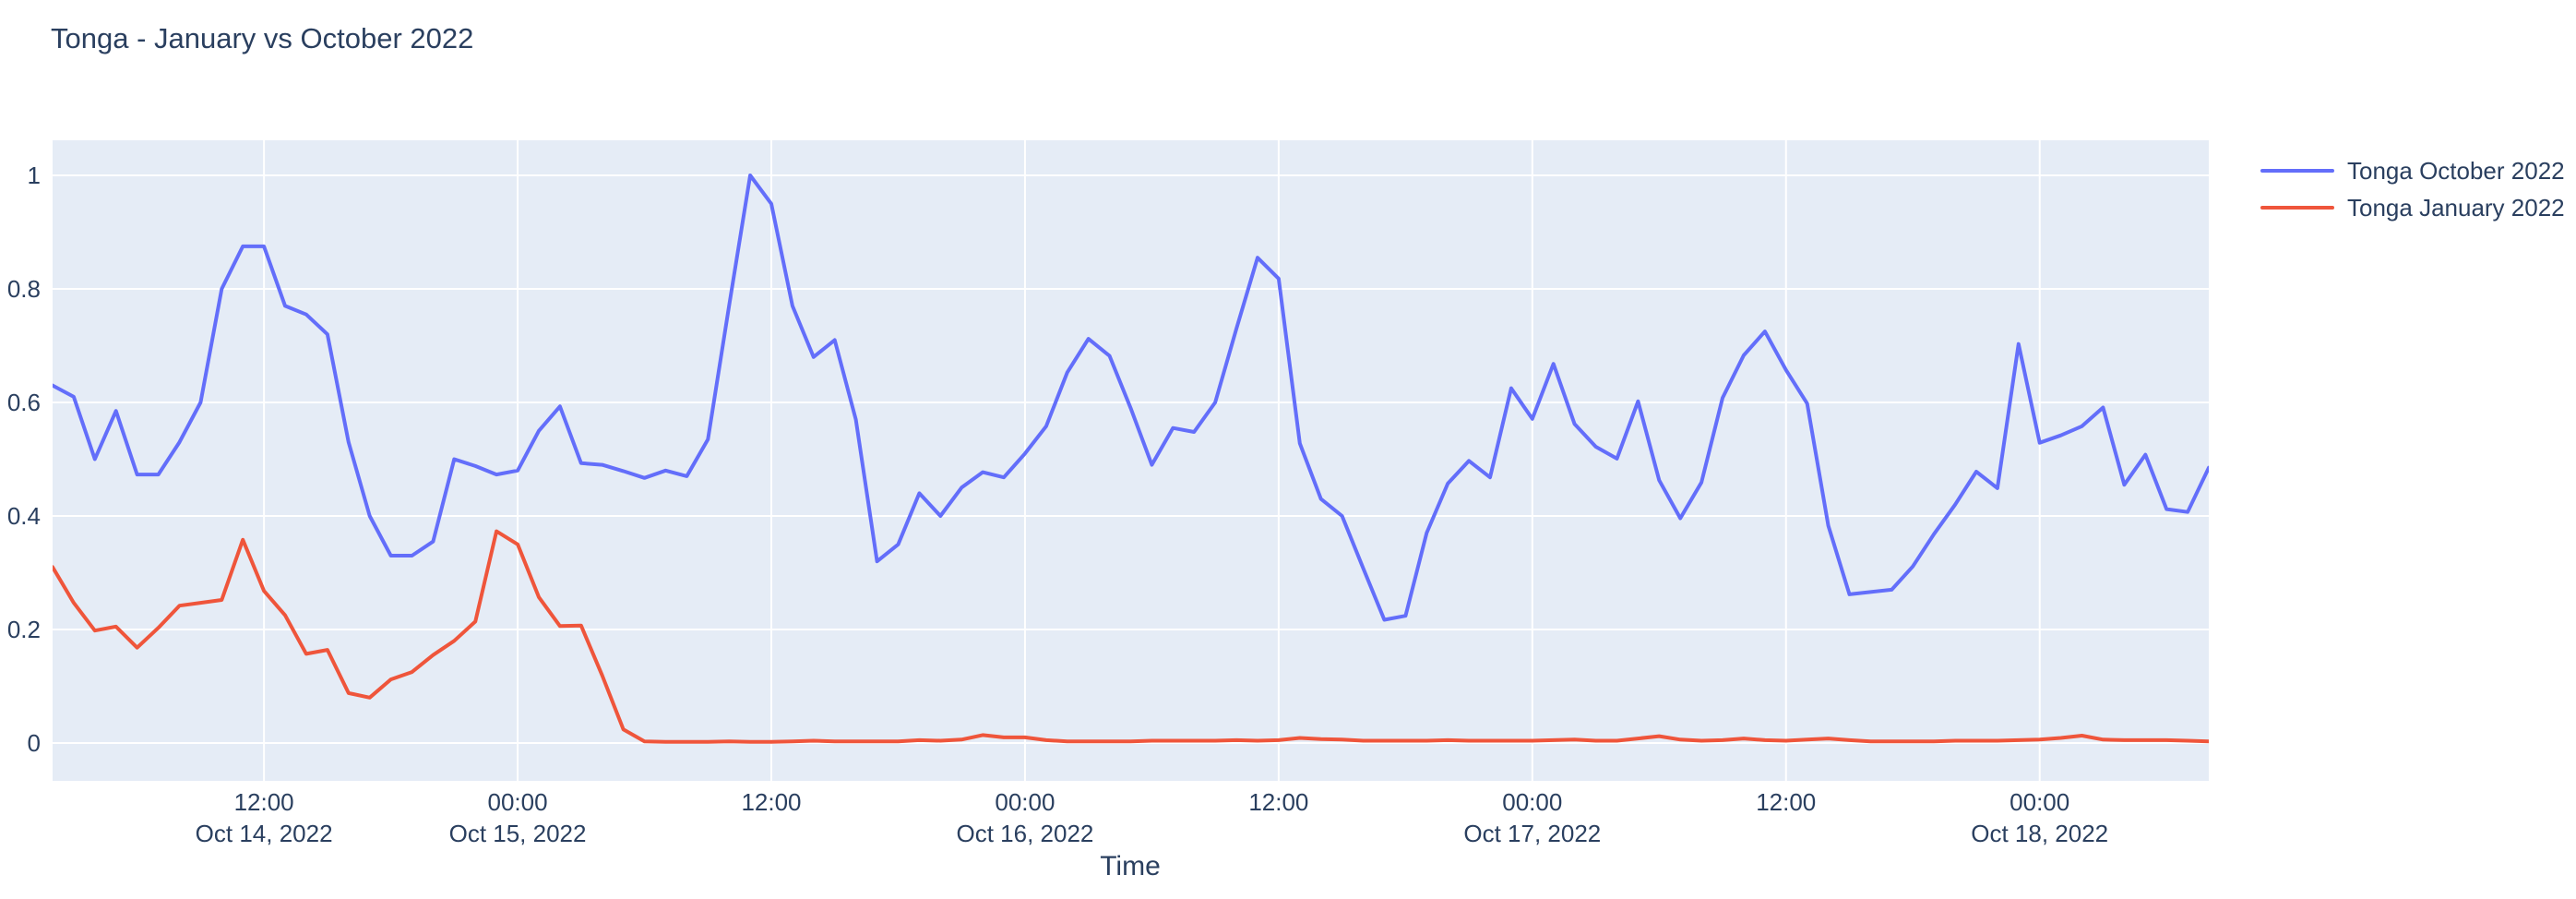 This screenshot has width=2576, height=899. I want to click on y-tick-label-0.6: 0.6, so click(23, 403).